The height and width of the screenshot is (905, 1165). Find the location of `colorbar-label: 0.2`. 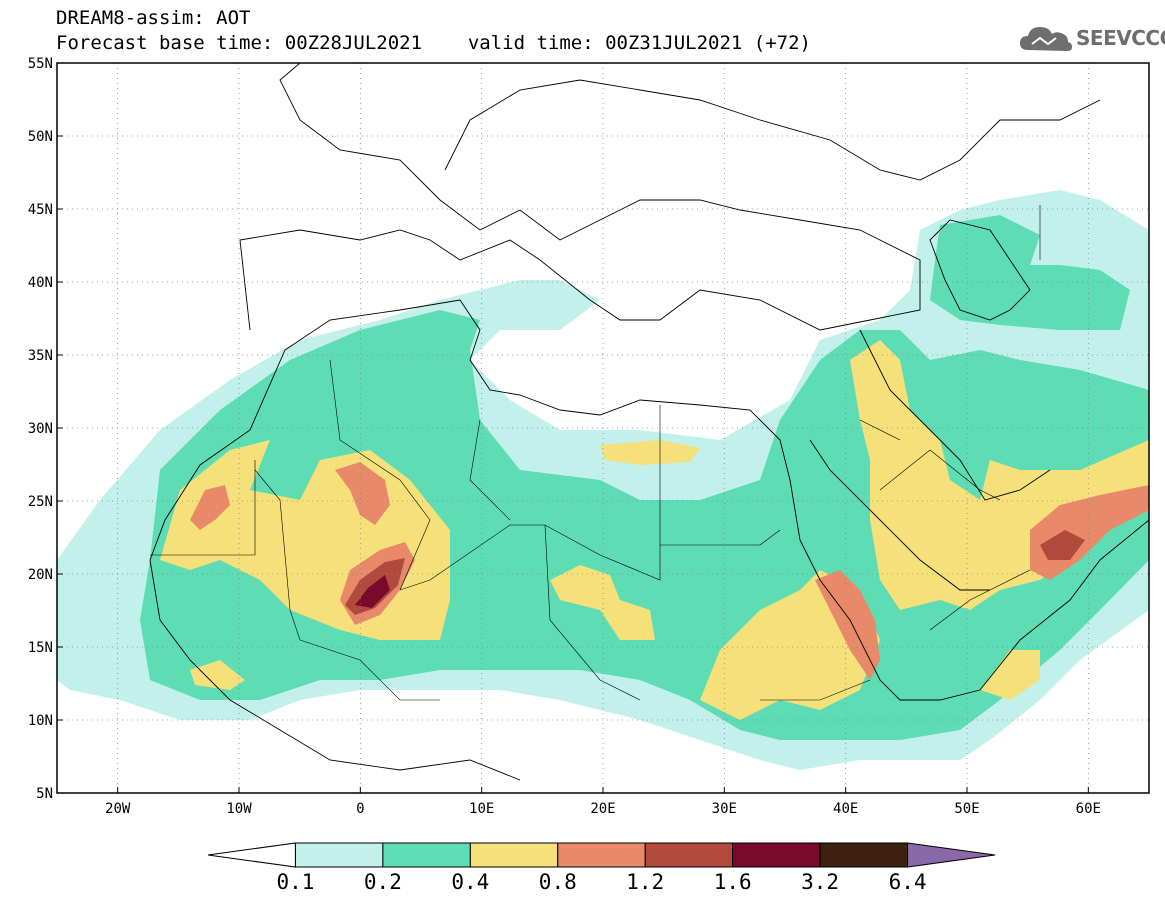

colorbar-label: 0.2 is located at coordinates (382, 882).